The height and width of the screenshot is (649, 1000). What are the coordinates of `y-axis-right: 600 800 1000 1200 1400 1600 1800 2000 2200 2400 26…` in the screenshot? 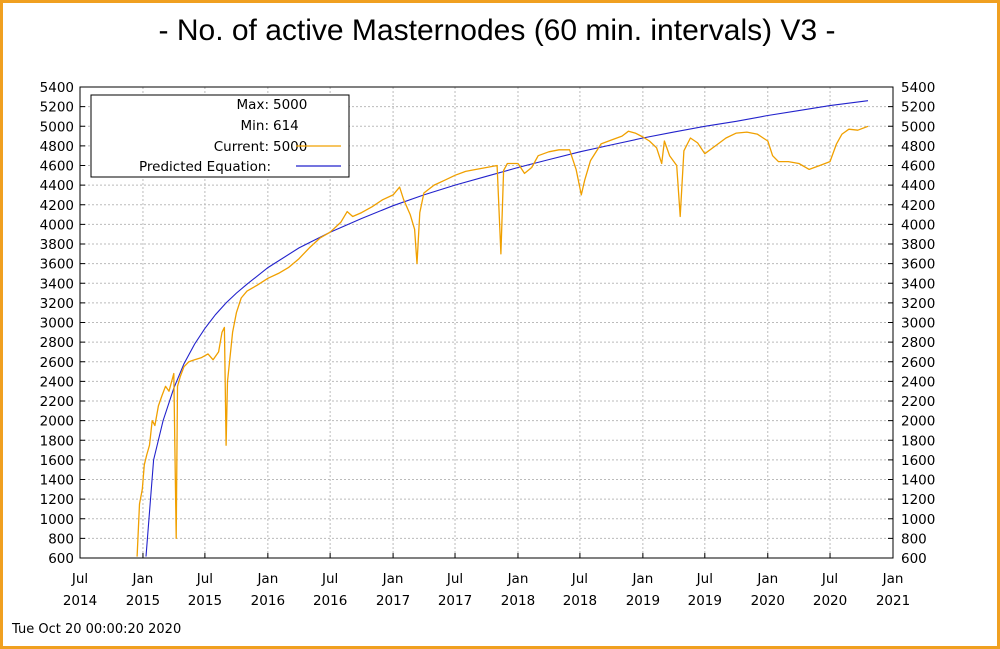 It's located at (911, 323).